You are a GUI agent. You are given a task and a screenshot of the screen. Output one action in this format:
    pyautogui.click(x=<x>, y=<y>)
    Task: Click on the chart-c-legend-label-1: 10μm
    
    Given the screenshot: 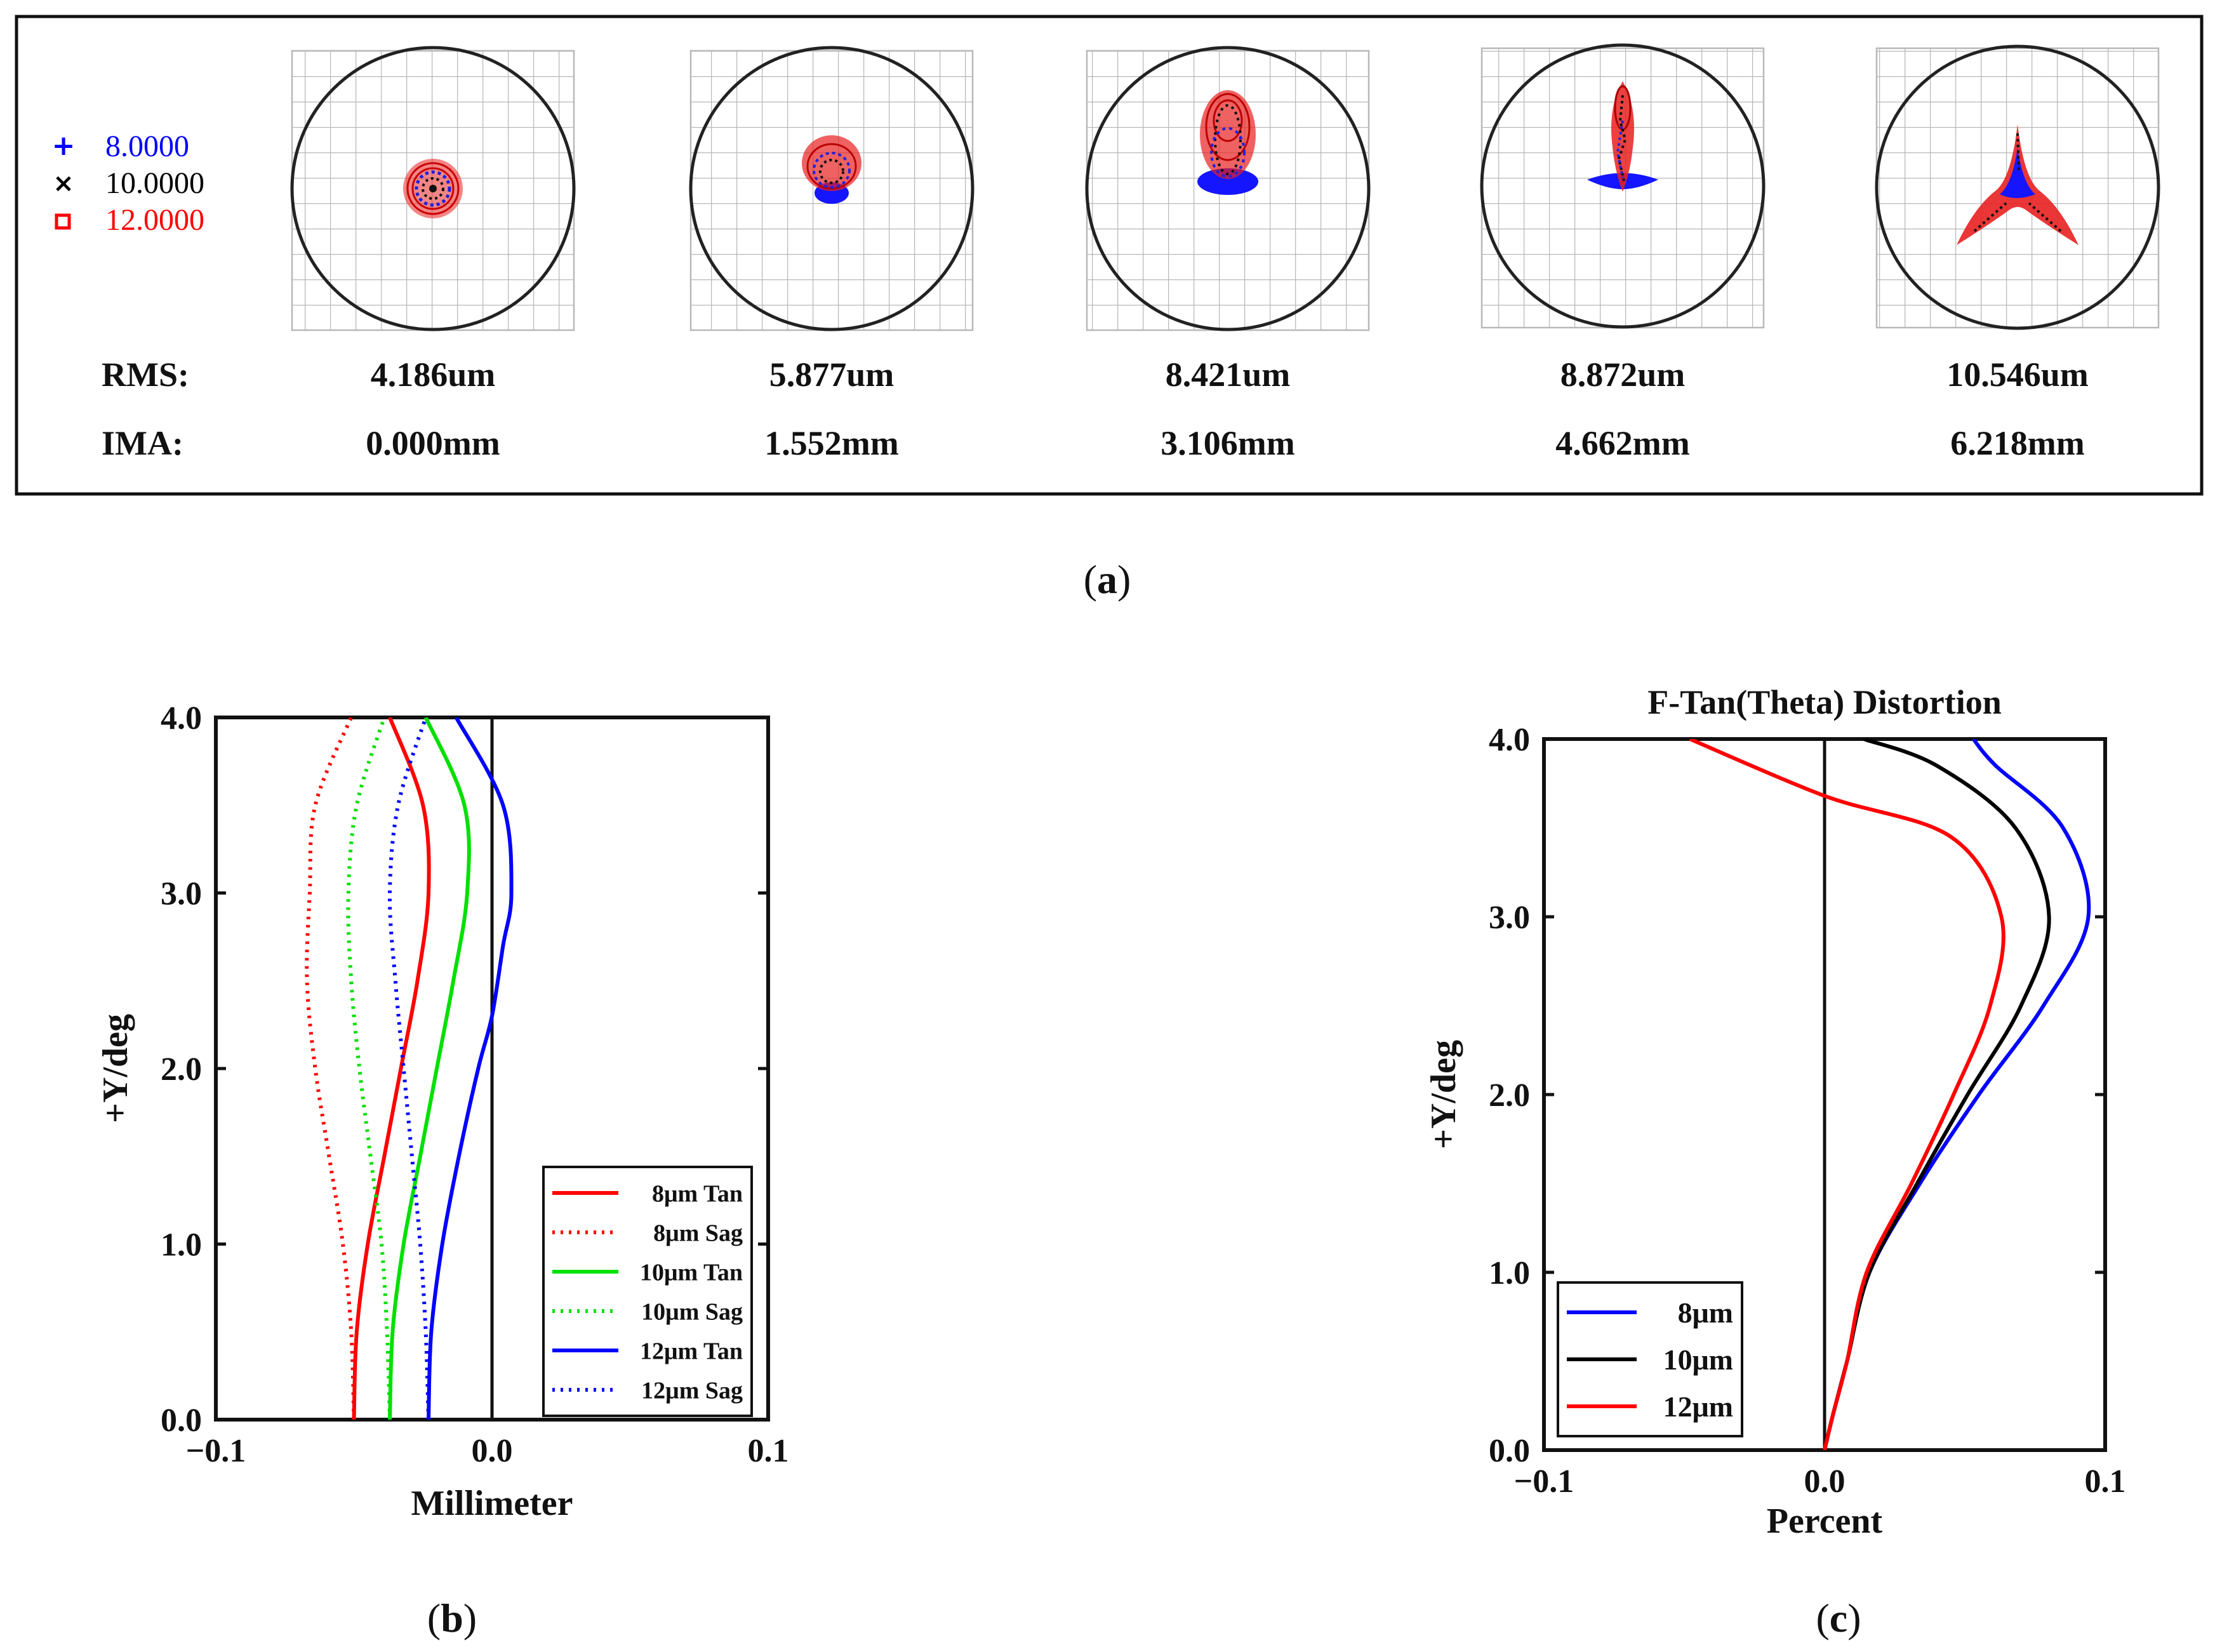 What is the action you would take?
    pyautogui.click(x=1698, y=1359)
    